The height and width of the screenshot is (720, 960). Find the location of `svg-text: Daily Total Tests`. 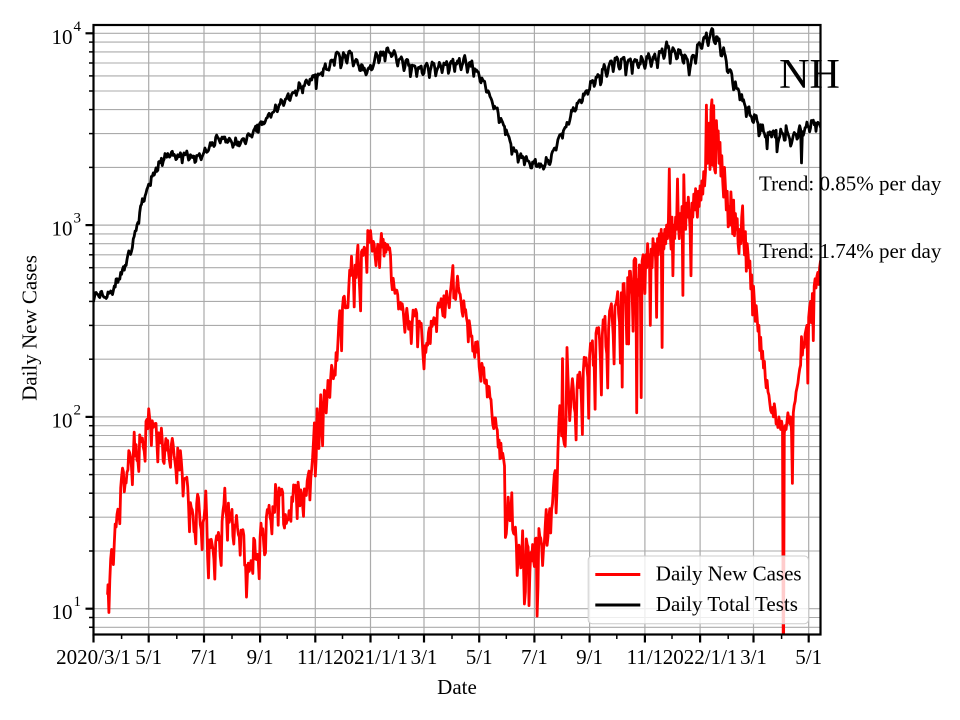

svg-text: Daily Total Tests is located at coordinates (727, 604).